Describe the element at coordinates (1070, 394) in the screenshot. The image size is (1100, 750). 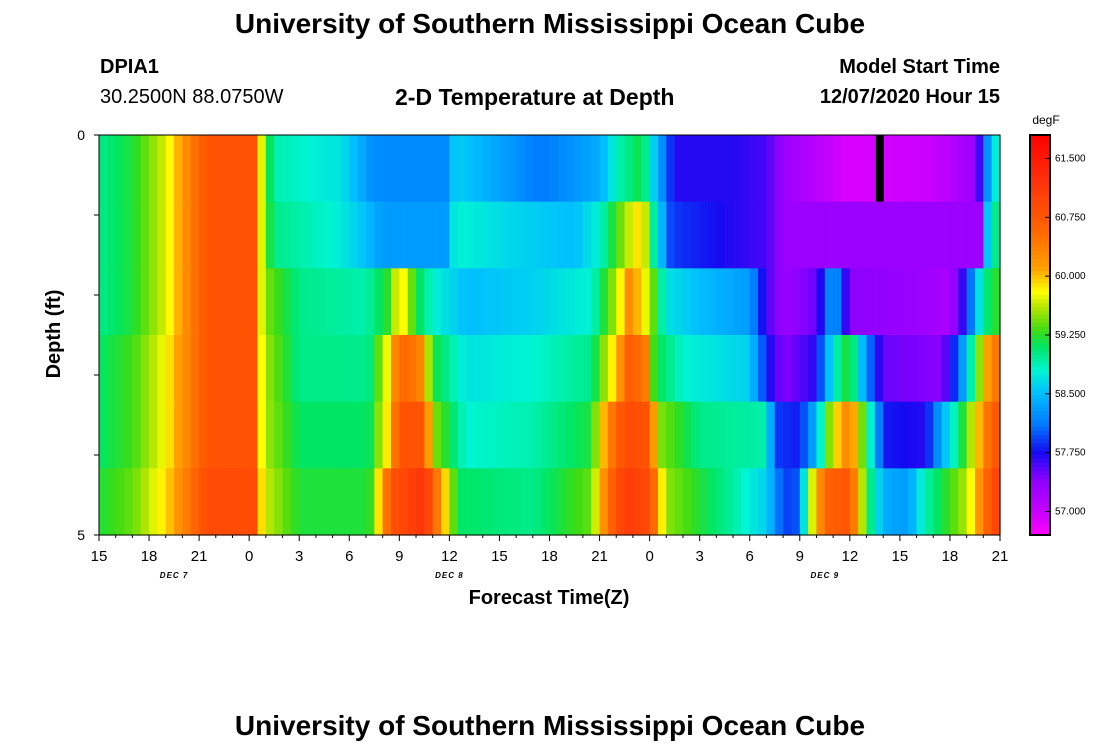
I see `colorbar-label: 58.500` at that location.